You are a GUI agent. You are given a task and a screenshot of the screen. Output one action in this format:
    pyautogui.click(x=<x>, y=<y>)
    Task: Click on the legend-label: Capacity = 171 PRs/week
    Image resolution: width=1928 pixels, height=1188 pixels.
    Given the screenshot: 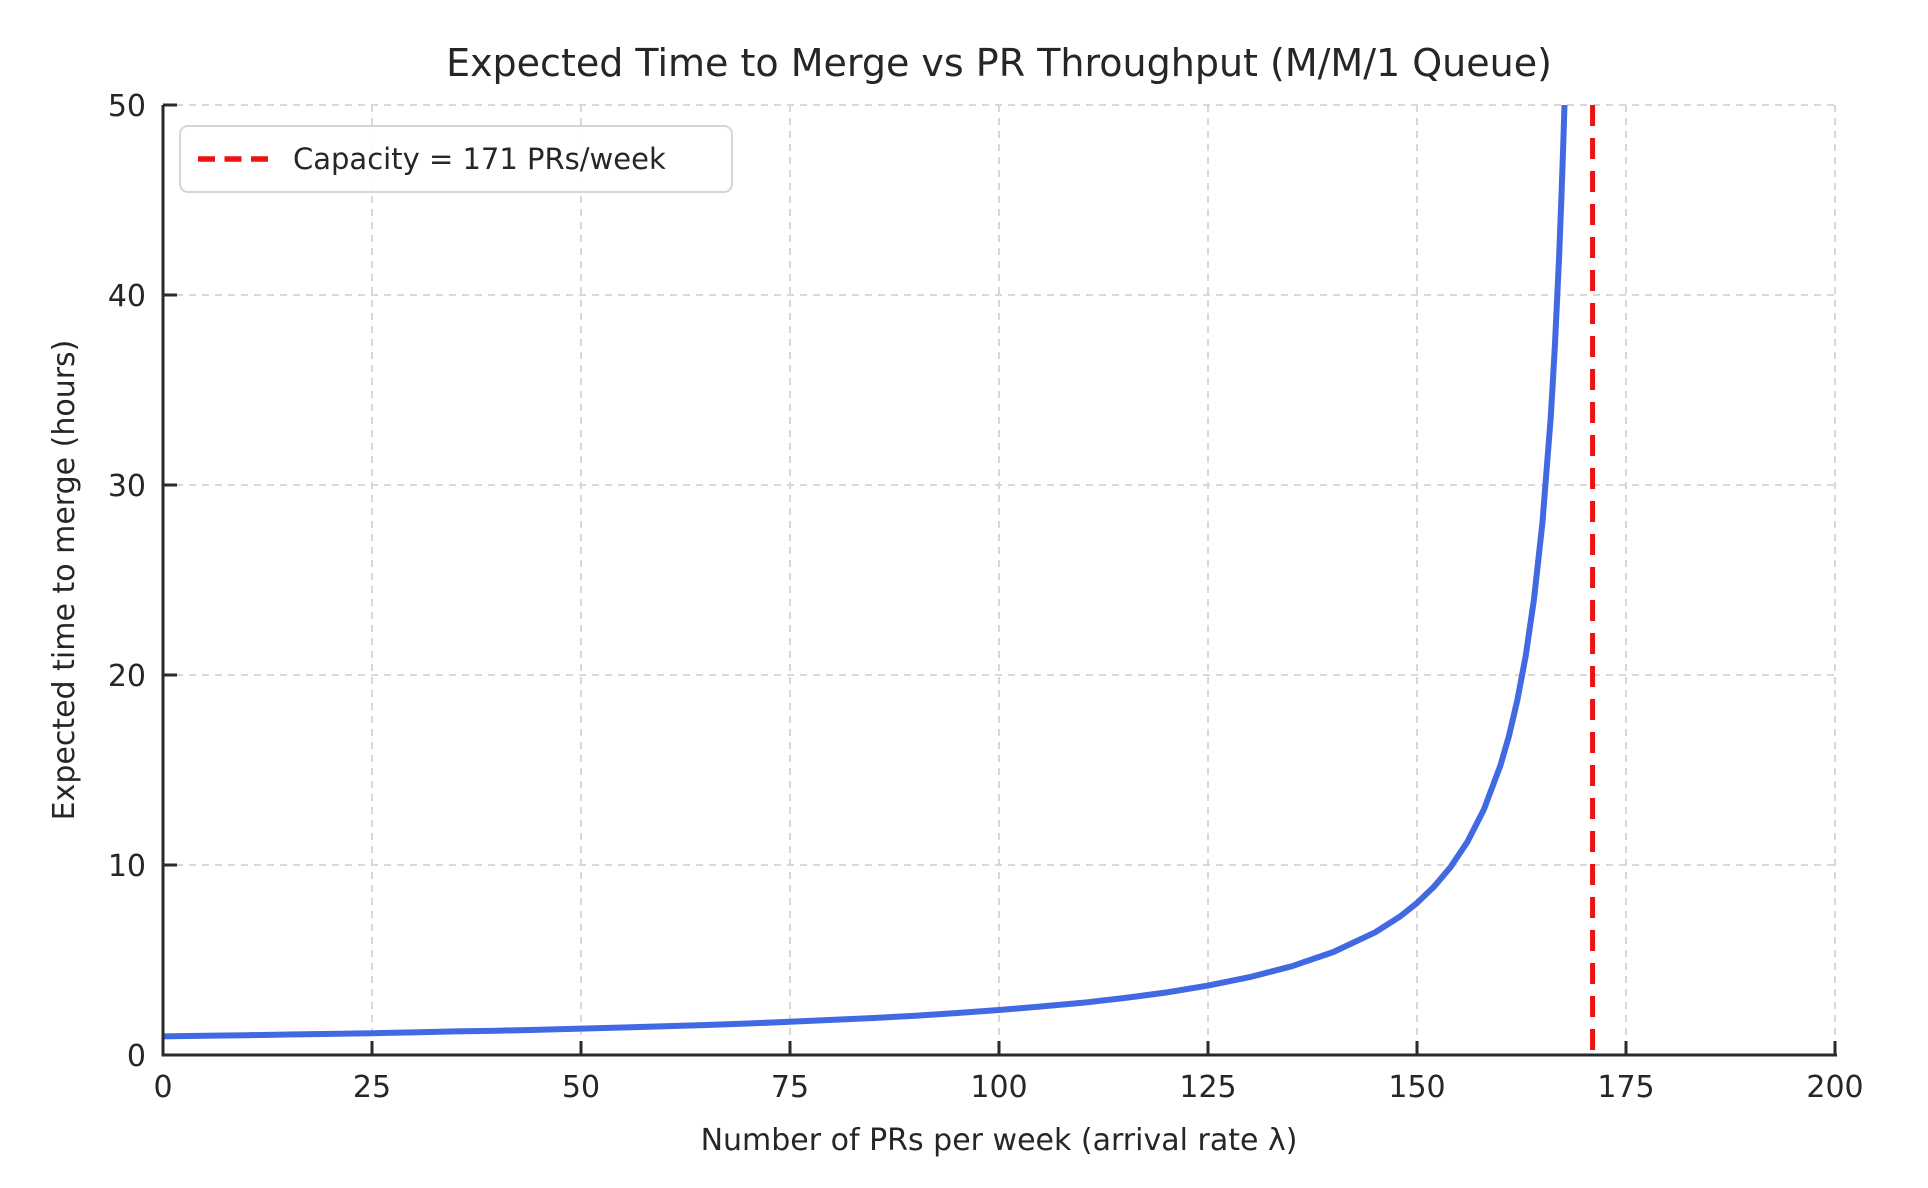 What is the action you would take?
    pyautogui.click(x=479, y=159)
    